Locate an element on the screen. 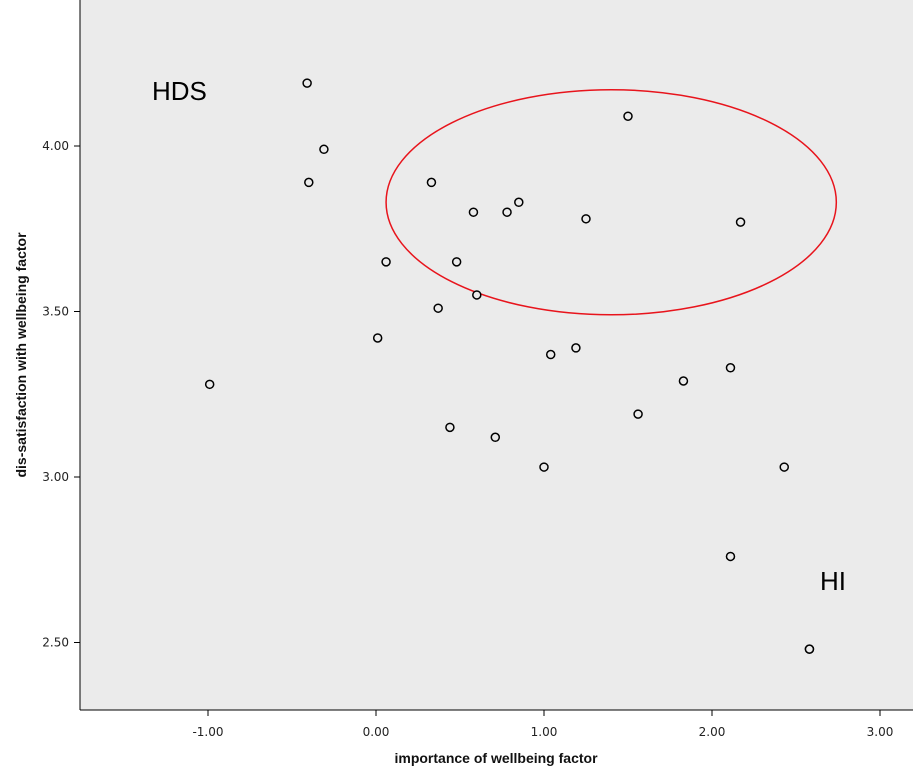 This screenshot has height=773, width=913. x-tick-label: 0.00 is located at coordinates (376, 732).